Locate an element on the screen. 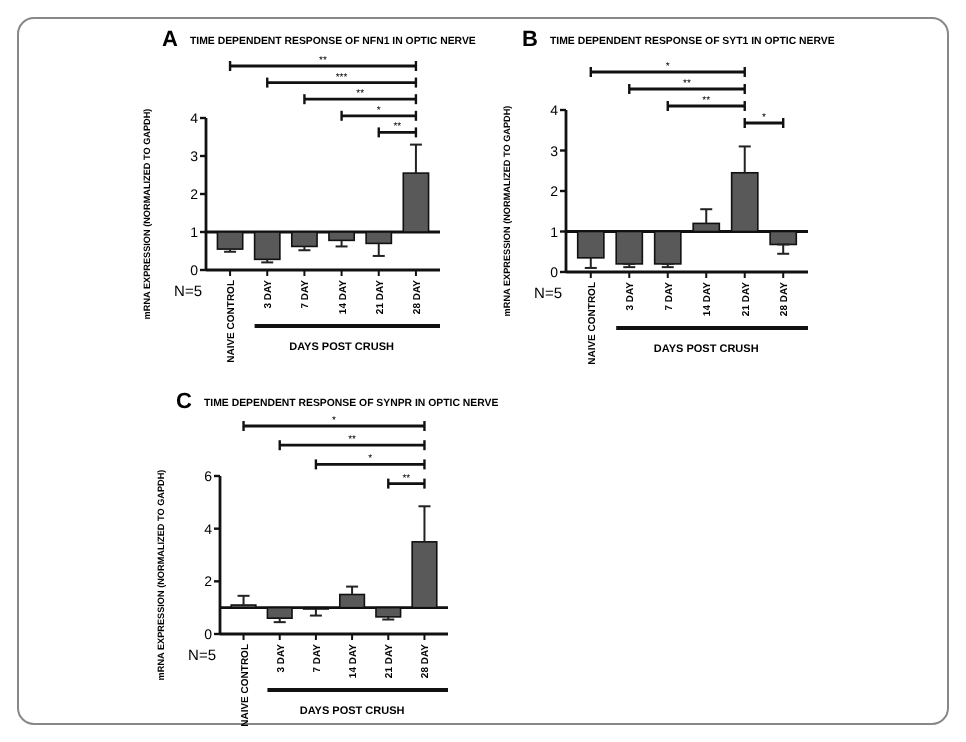  text: C is located at coordinates (184, 402).